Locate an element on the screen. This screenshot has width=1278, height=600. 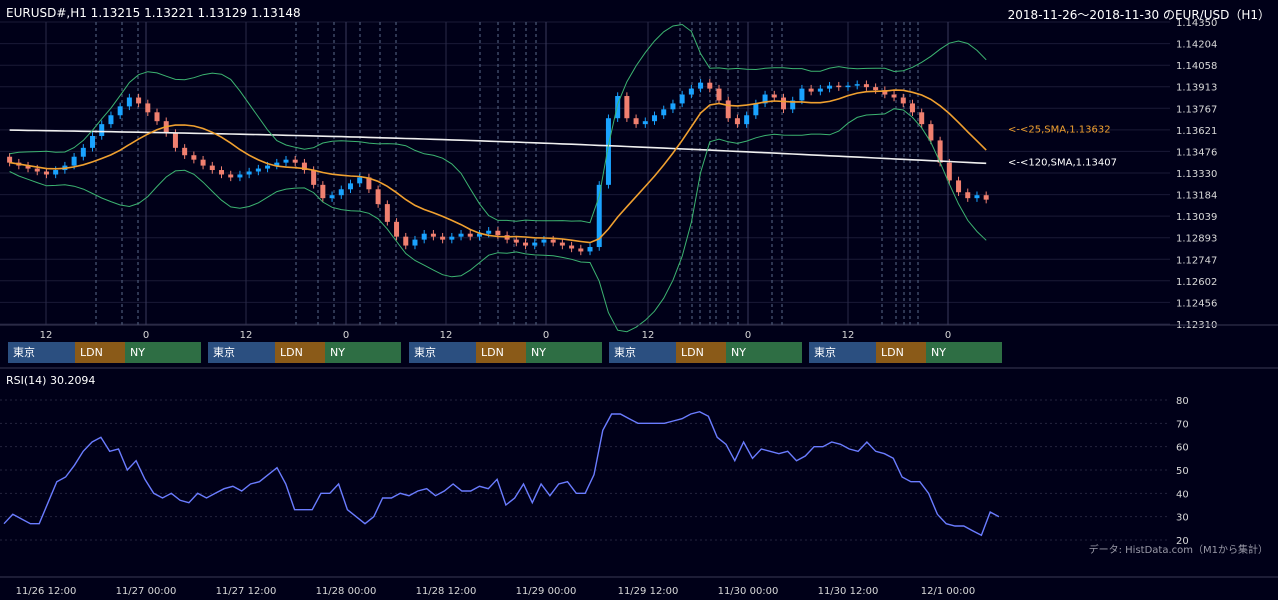
date-tick-label: 11/29 00:00 is located at coordinates (546, 591).